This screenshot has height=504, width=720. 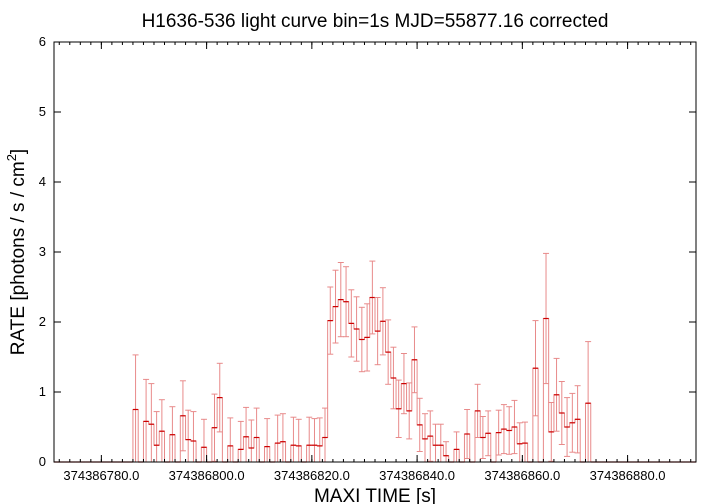 What do you see at coordinates (18, 151) in the screenshot?
I see `y-axis-label-tail: ]` at bounding box center [18, 151].